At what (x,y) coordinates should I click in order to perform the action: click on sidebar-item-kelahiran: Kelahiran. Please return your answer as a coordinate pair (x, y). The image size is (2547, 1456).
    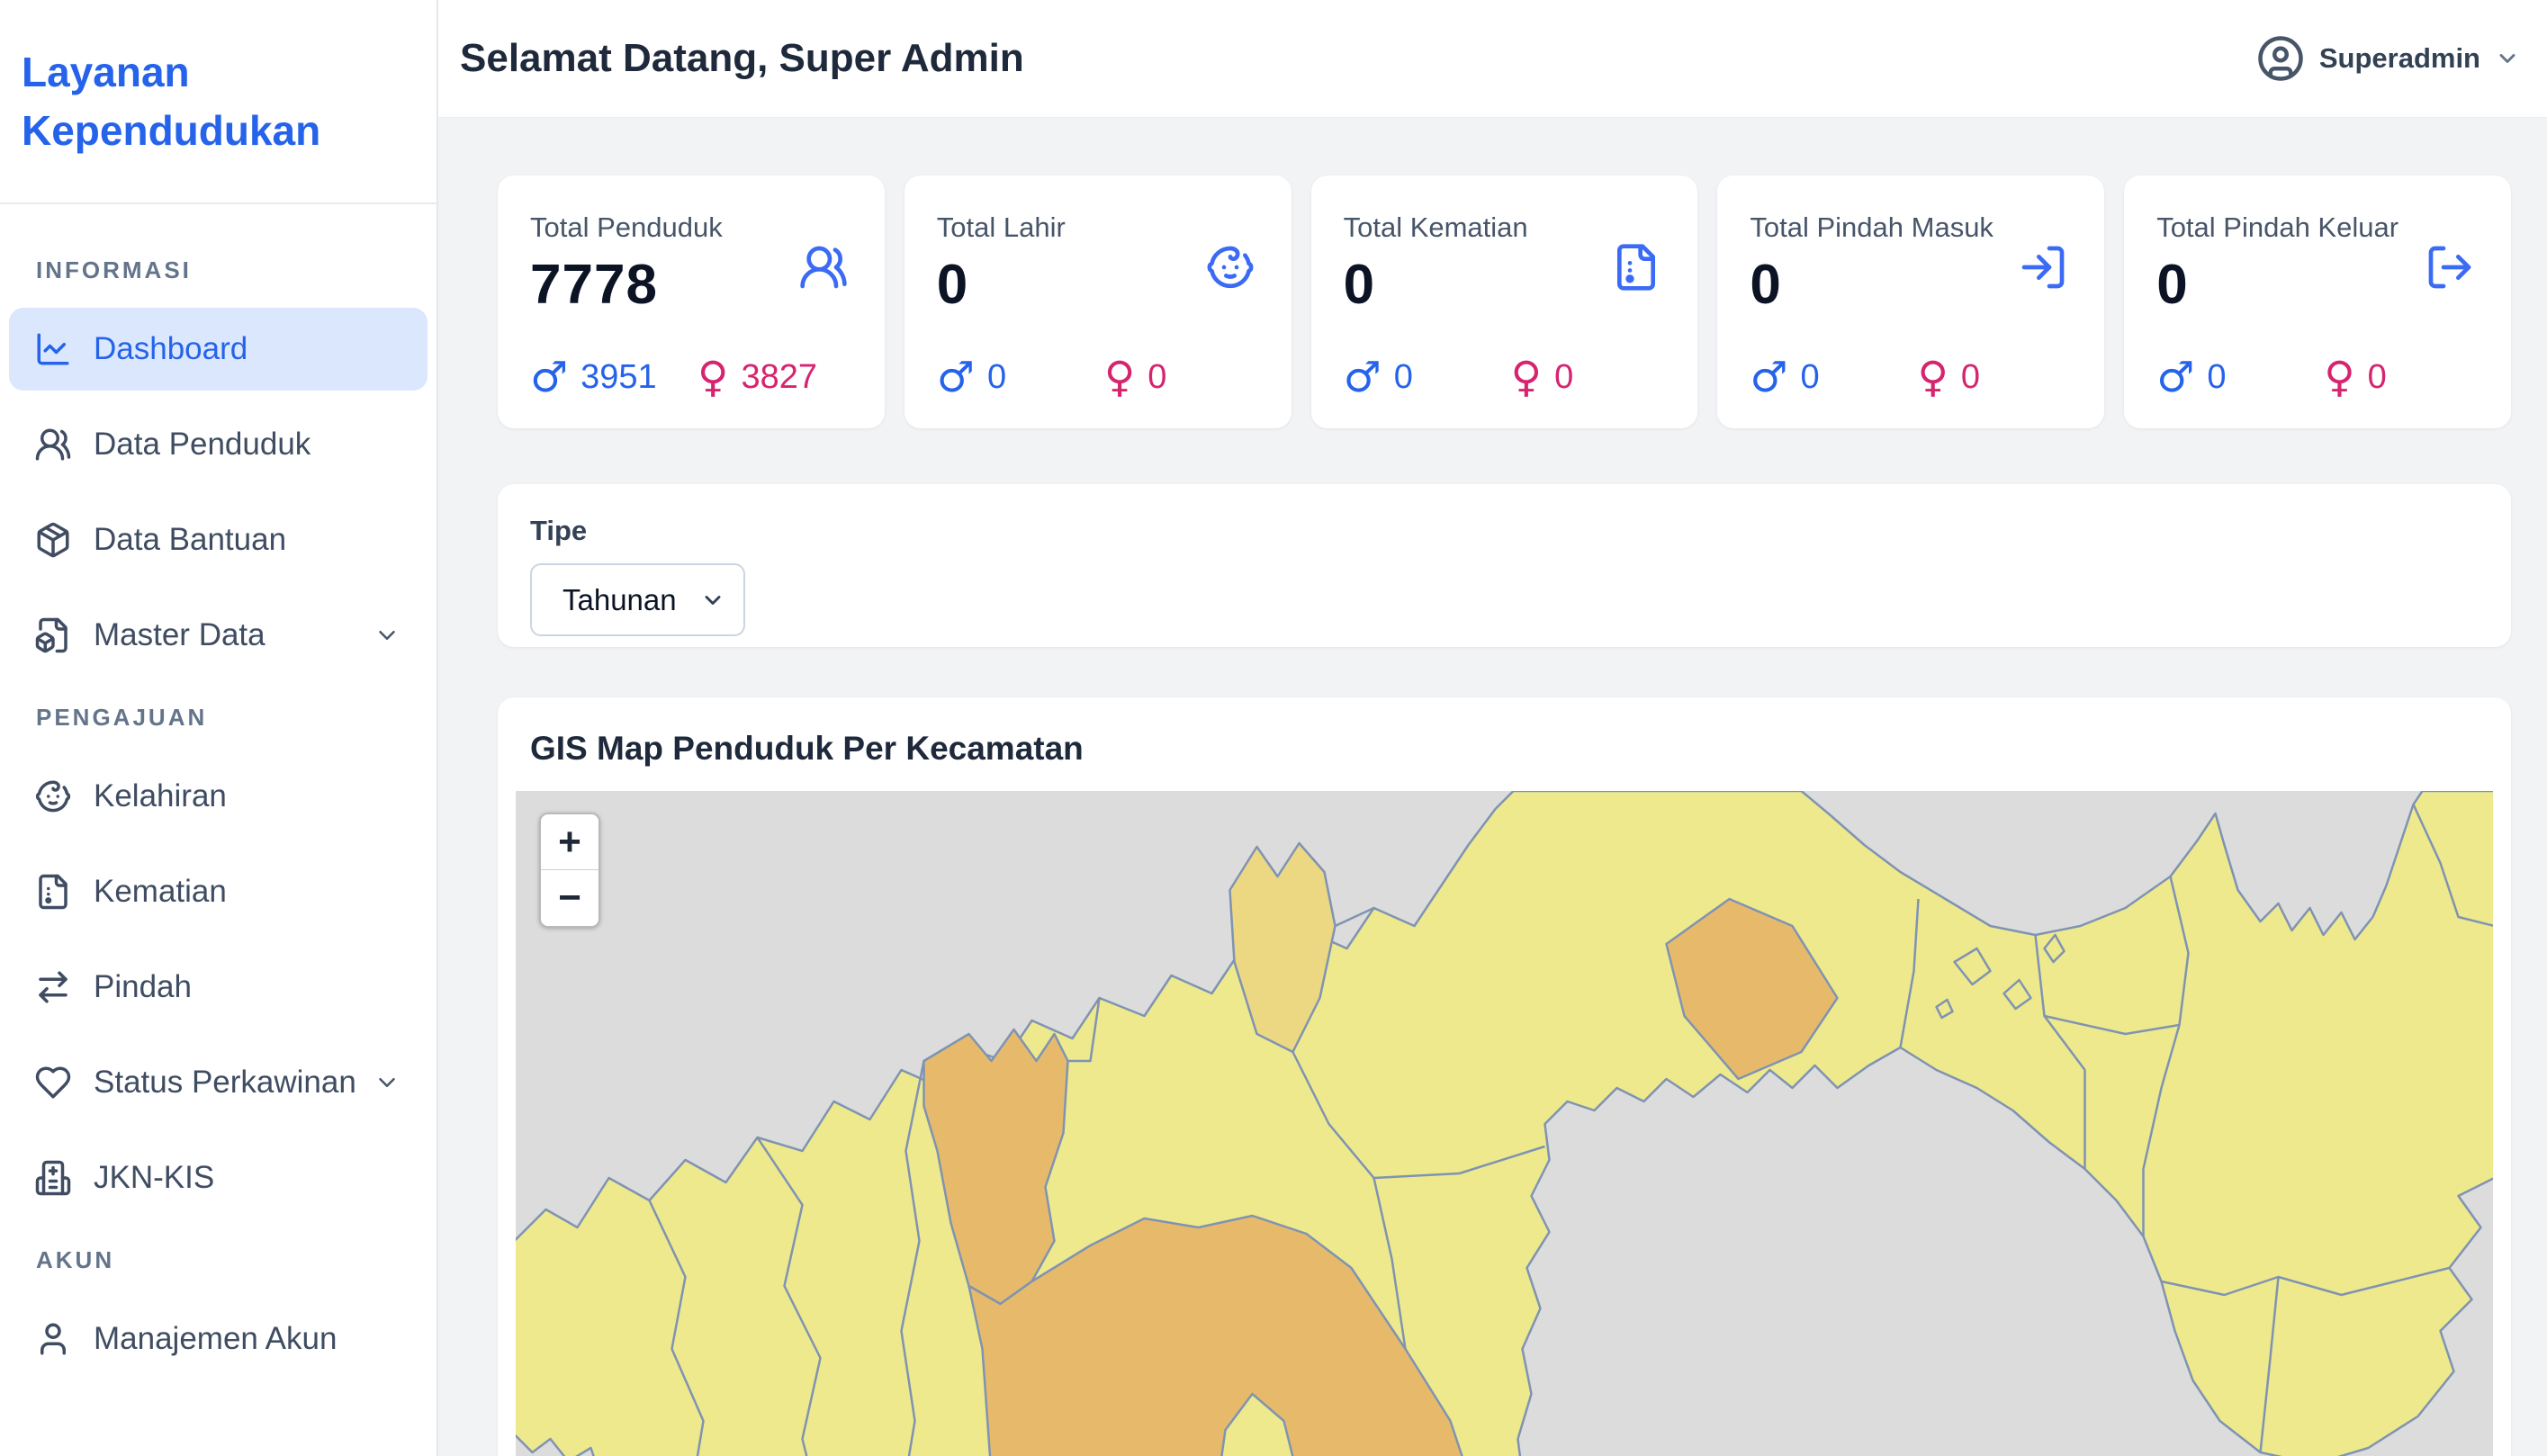
    Looking at the image, I should click on (219, 796).